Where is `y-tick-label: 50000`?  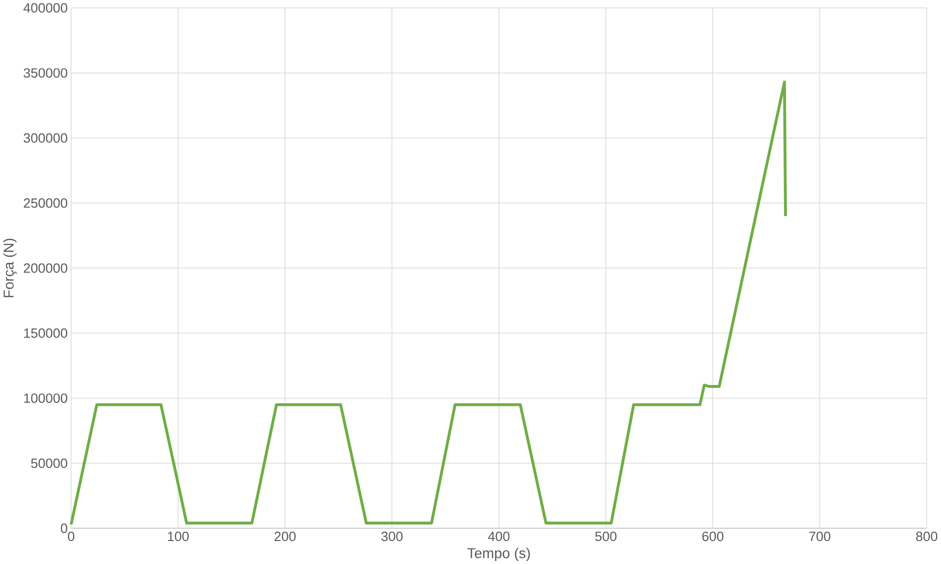
y-tick-label: 50000 is located at coordinates (49, 463).